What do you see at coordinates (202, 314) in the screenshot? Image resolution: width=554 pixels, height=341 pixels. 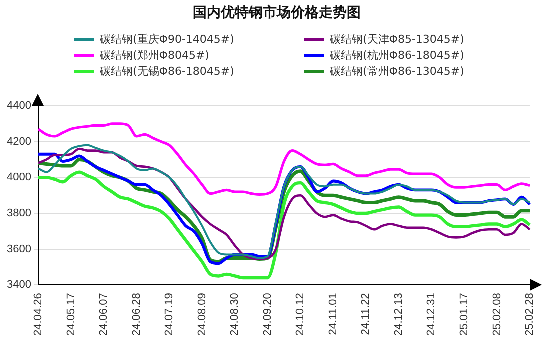 I see `x-tick-label: 24.08.09` at bounding box center [202, 314].